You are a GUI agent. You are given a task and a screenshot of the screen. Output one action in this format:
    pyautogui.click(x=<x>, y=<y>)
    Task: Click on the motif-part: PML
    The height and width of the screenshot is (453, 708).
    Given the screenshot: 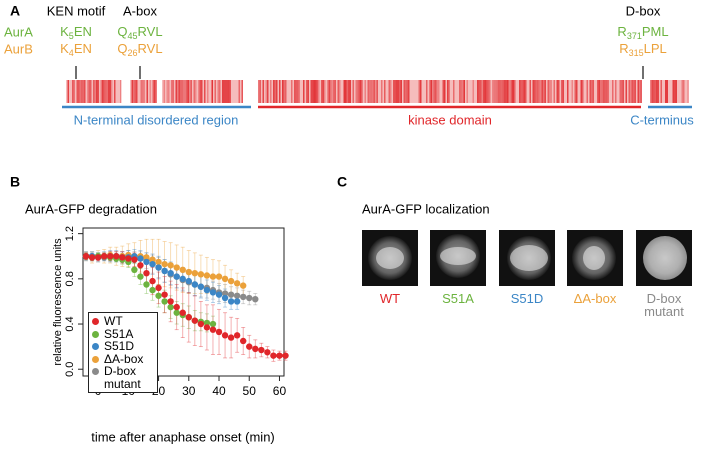 What is the action you would take?
    pyautogui.click(x=655, y=31)
    